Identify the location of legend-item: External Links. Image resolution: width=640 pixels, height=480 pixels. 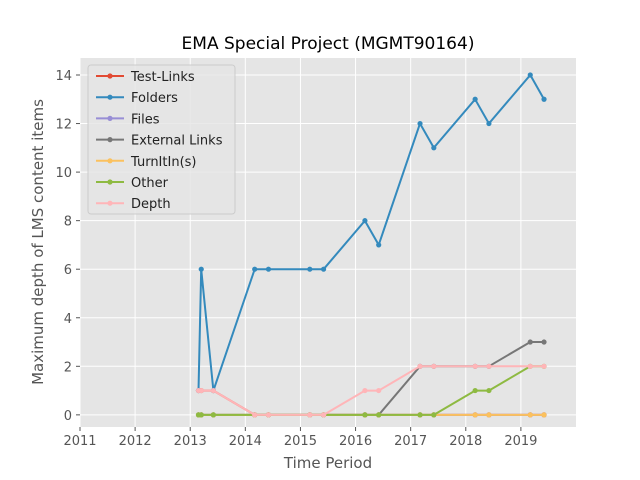
(159, 141).